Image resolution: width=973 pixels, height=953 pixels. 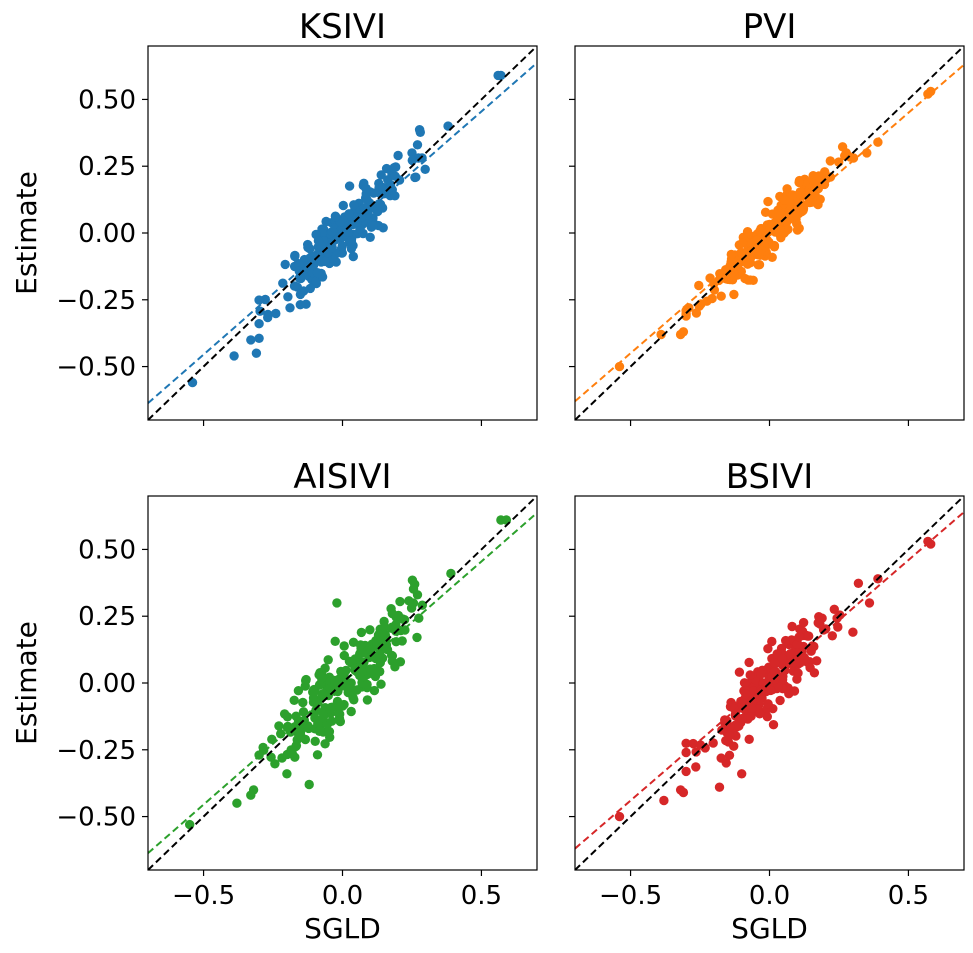 I want to click on panel-title: KSIVI, so click(x=342, y=27).